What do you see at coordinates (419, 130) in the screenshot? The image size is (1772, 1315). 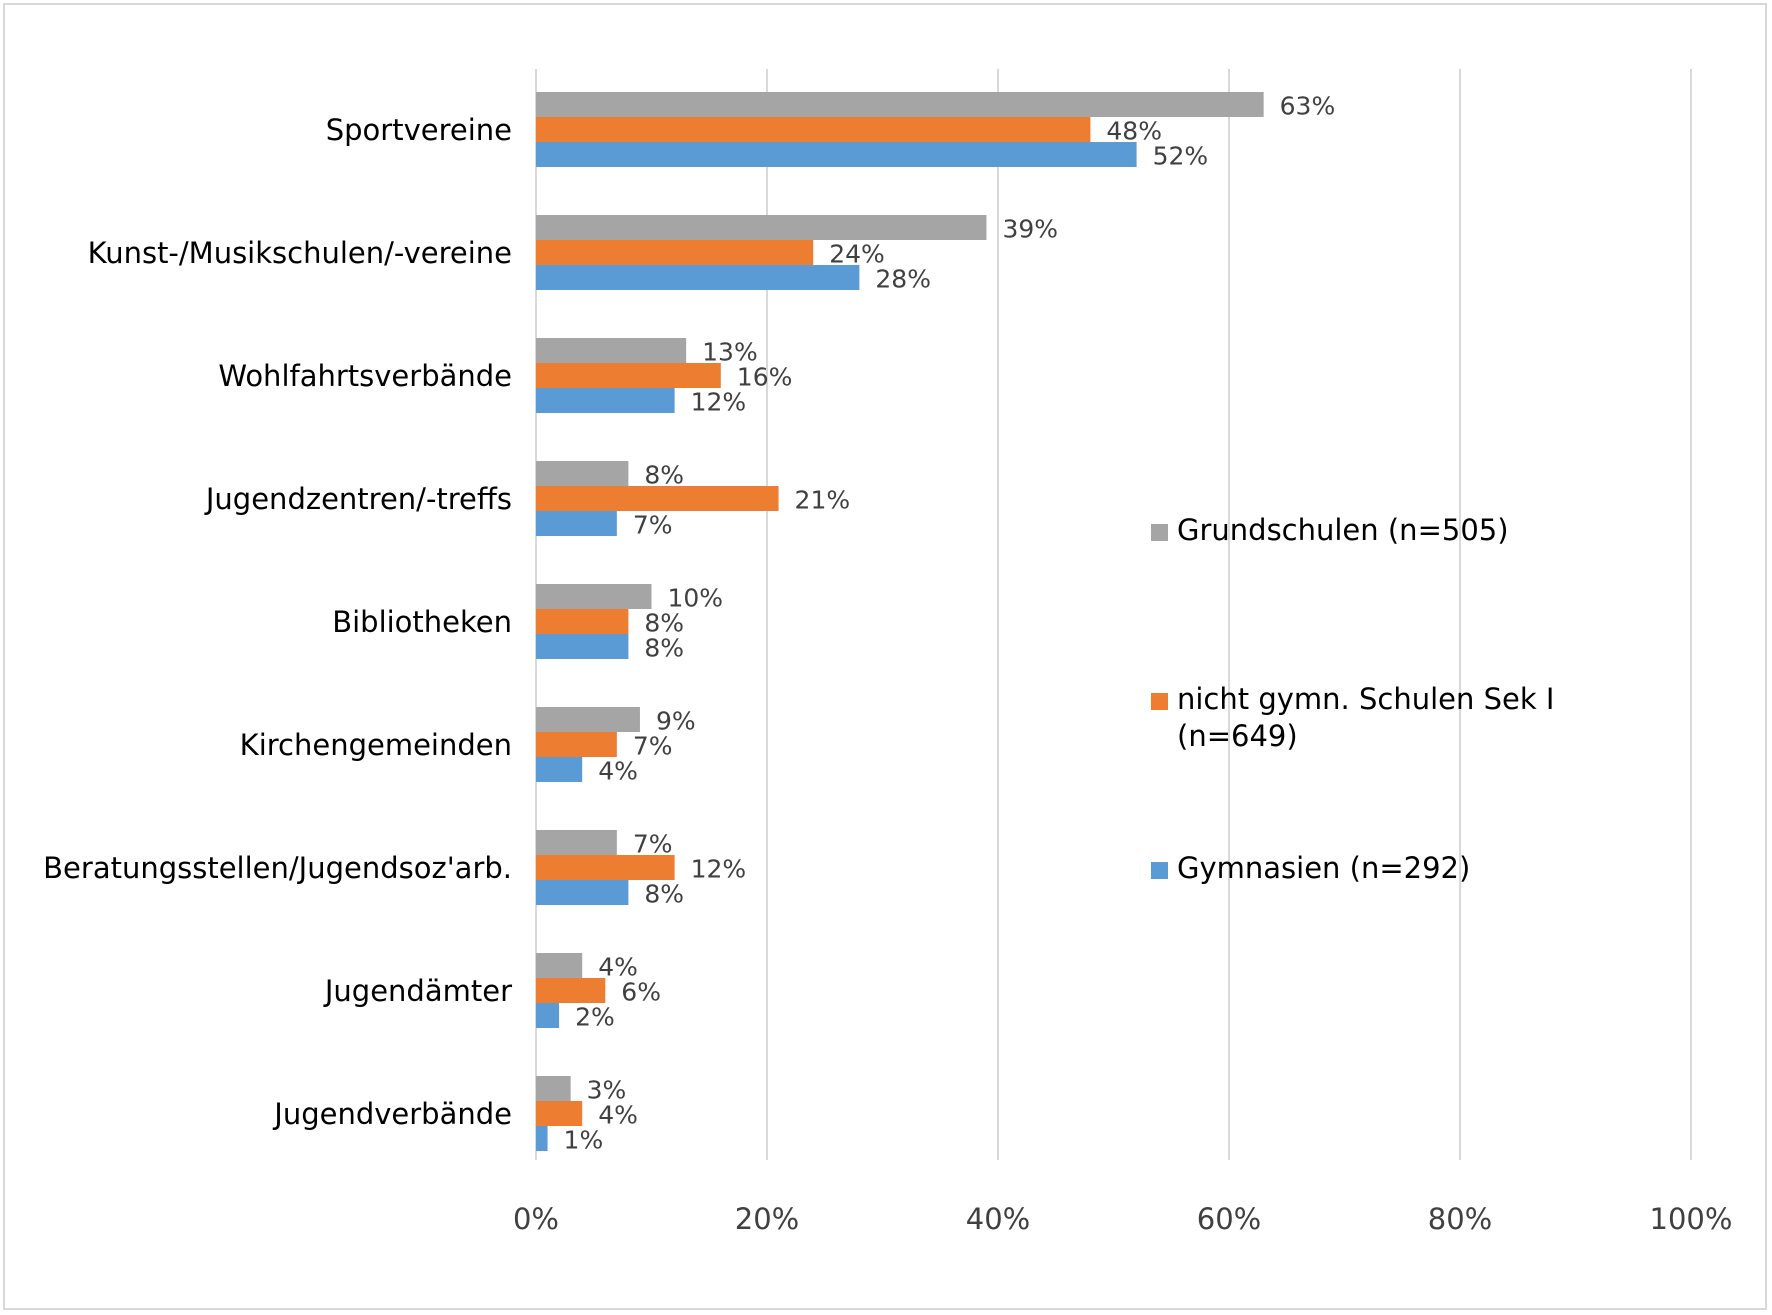 I see `category-label: Sportvereine` at bounding box center [419, 130].